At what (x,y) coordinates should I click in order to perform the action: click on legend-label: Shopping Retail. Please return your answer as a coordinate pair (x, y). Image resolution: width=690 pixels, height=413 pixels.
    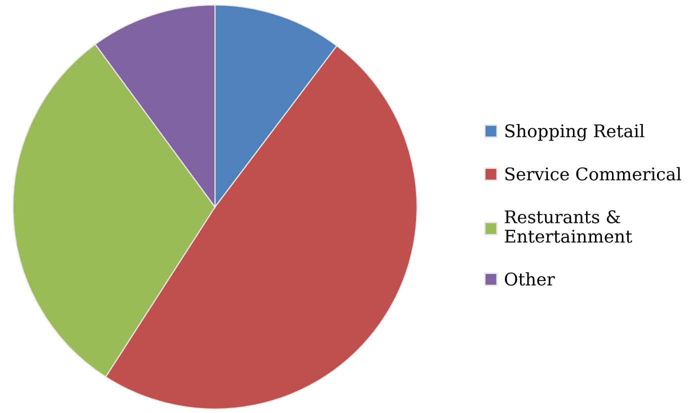
    Looking at the image, I should click on (574, 133).